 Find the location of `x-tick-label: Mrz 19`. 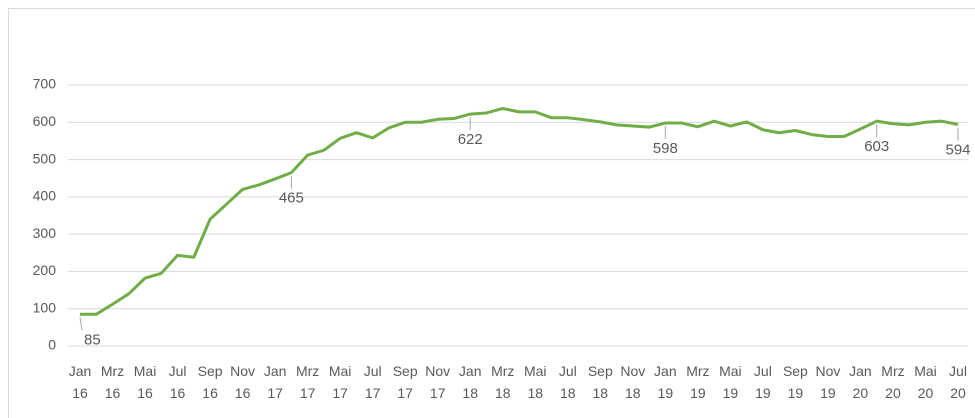

x-tick-label: Mrz 19 is located at coordinates (697, 382).